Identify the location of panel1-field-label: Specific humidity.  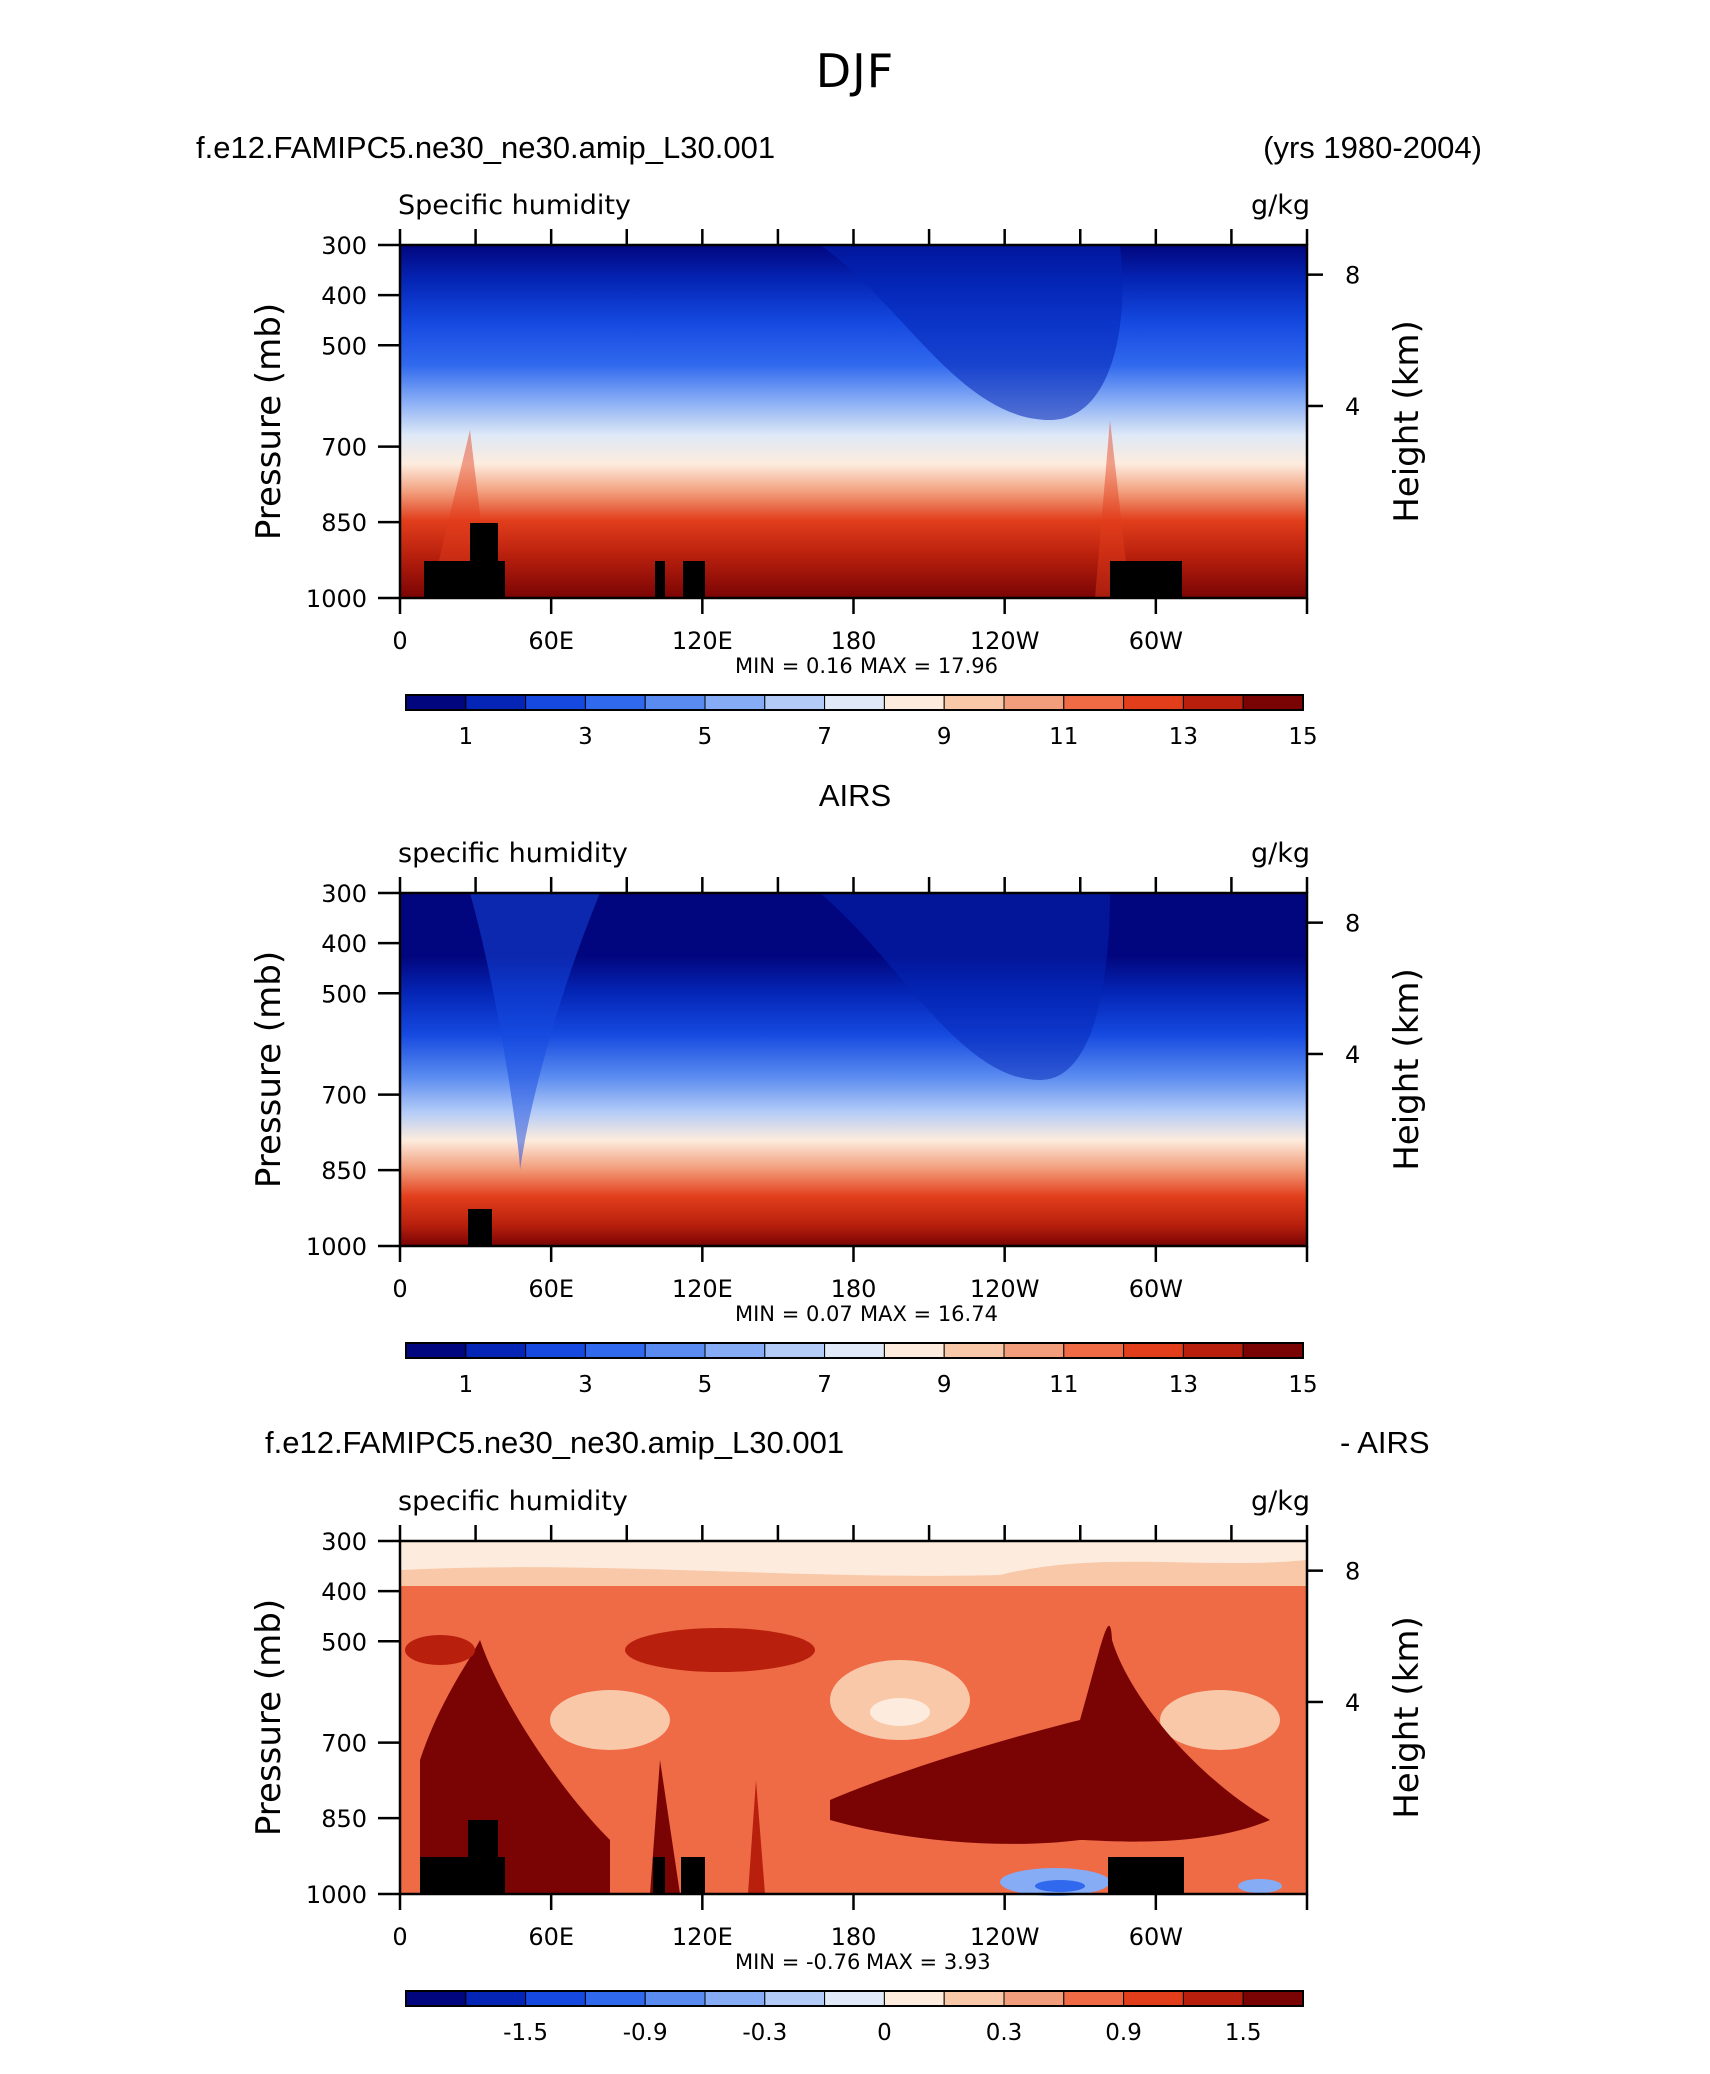
(514, 205).